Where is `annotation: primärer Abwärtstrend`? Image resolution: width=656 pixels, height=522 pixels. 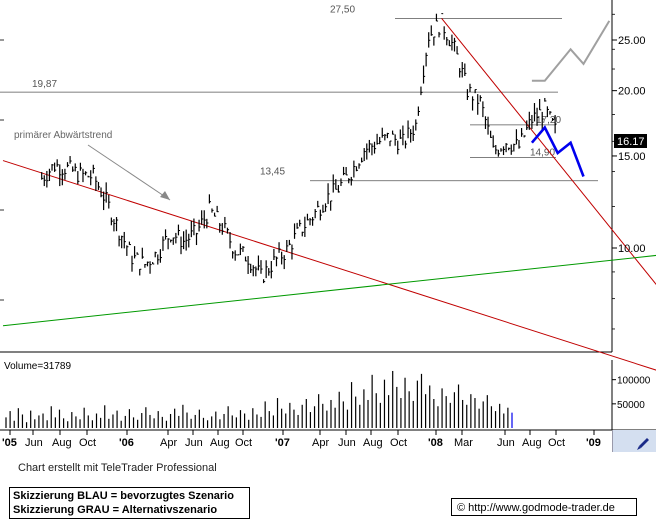
annotation: primärer Abwärtstrend is located at coordinates (92, 165).